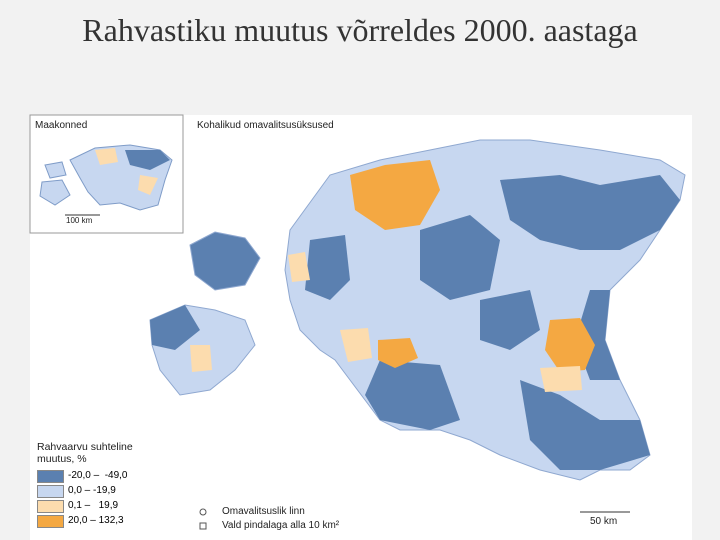 This screenshot has height=540, width=720. I want to click on inset-title: Maakonned, so click(61, 125).